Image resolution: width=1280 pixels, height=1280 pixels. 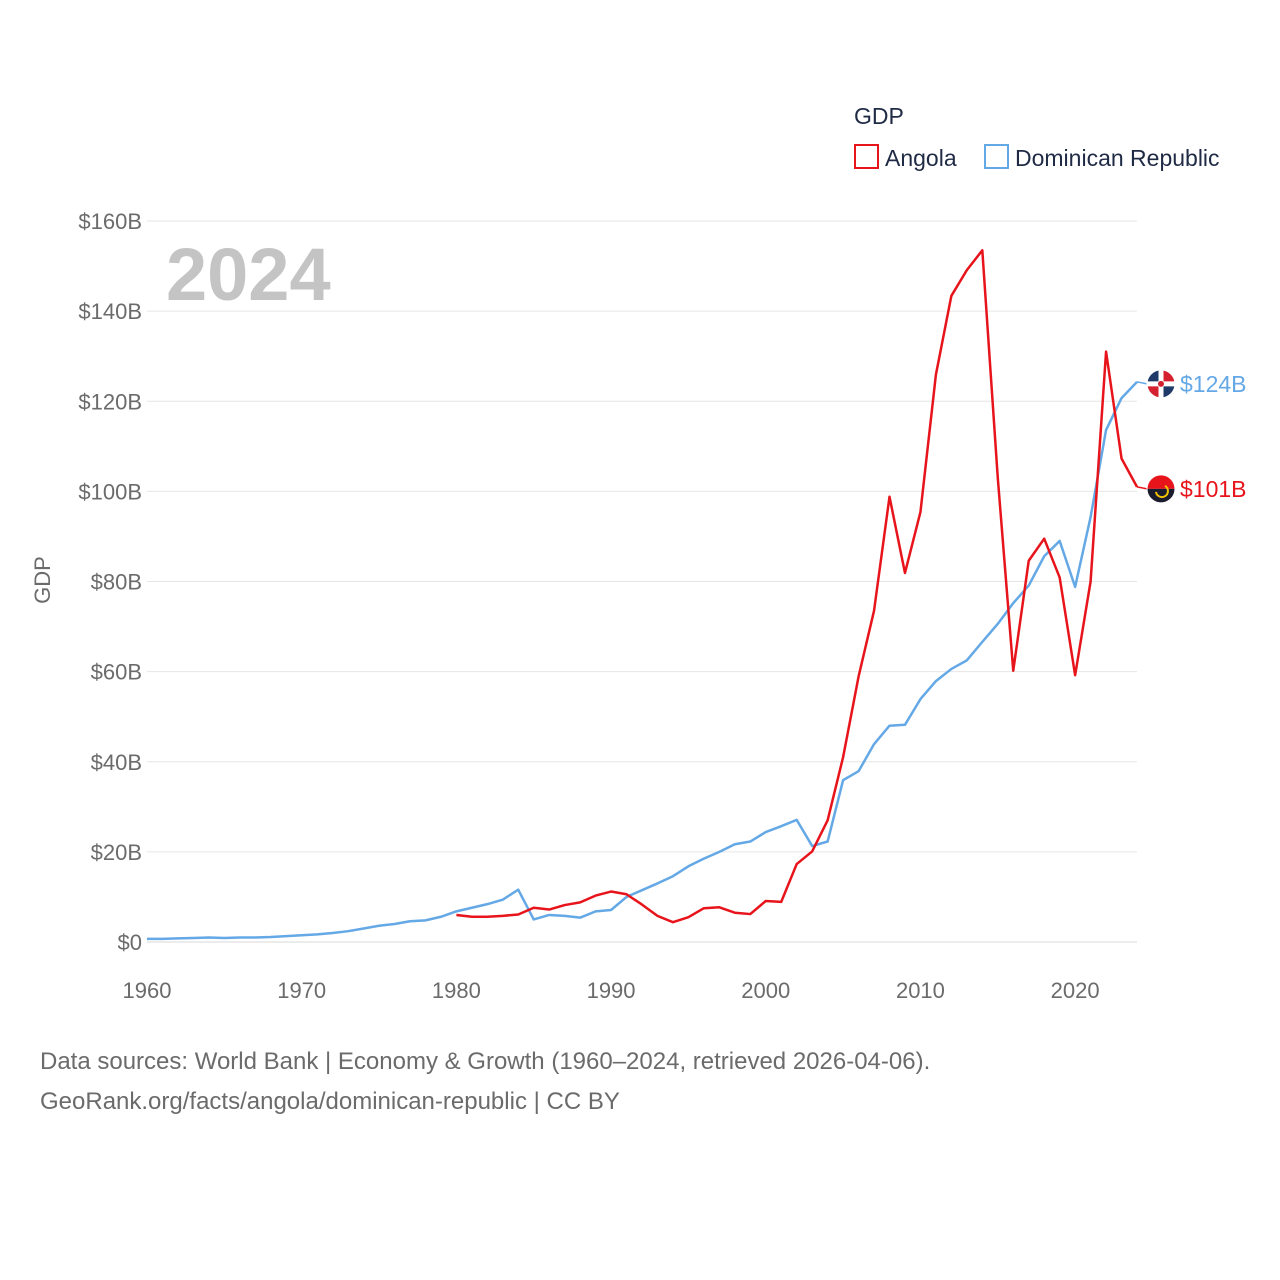 I want to click on end-markers: $101B $124B, so click(x=1191, y=436).